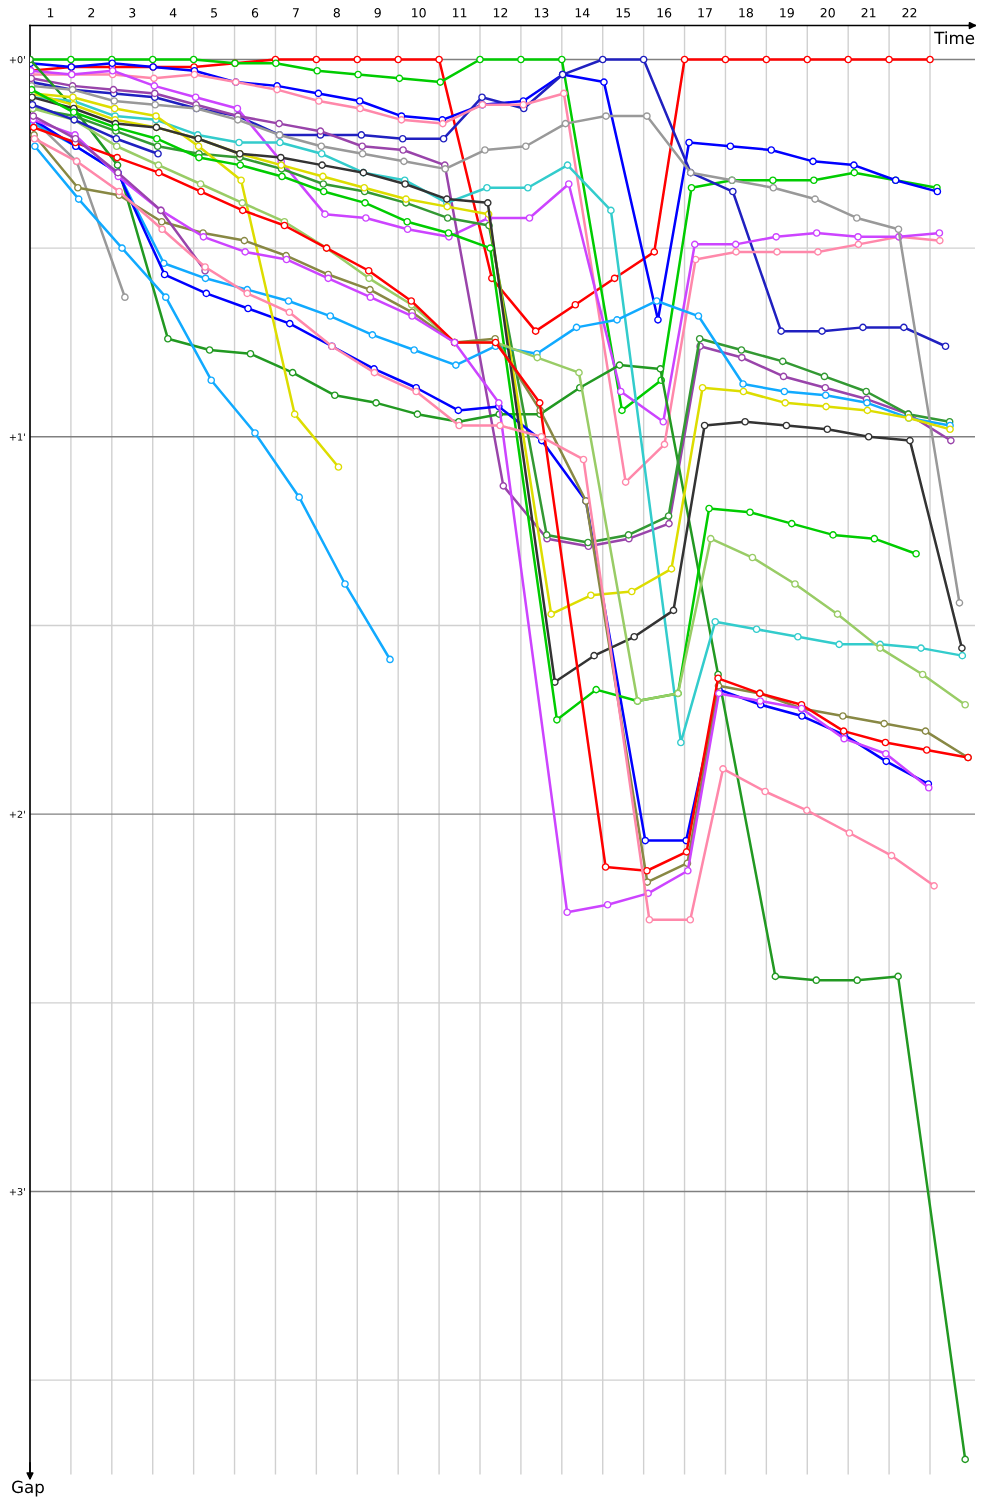  Describe the element at coordinates (255, 13) in the screenshot. I see `x-tick-label: 6` at that location.